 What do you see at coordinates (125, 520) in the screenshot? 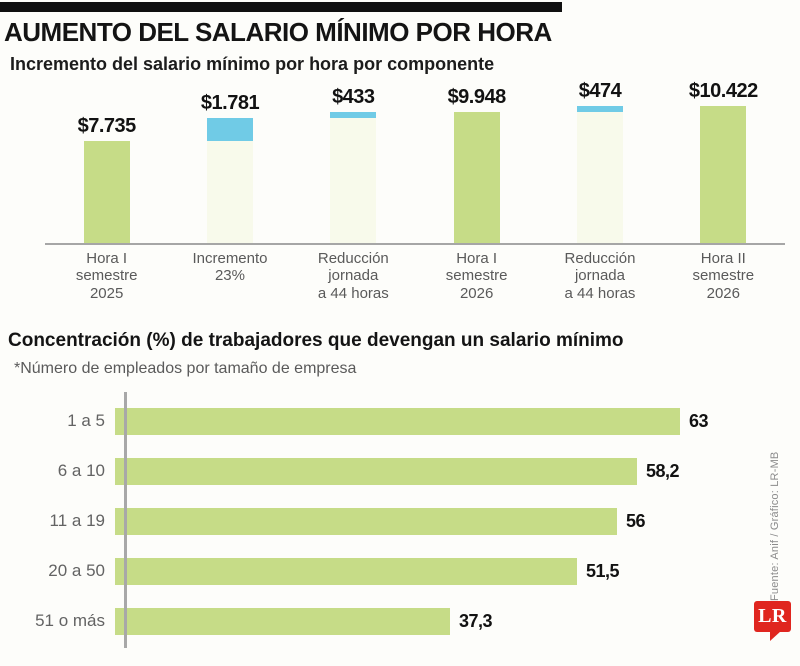
I see `hbar-axis-line` at bounding box center [125, 520].